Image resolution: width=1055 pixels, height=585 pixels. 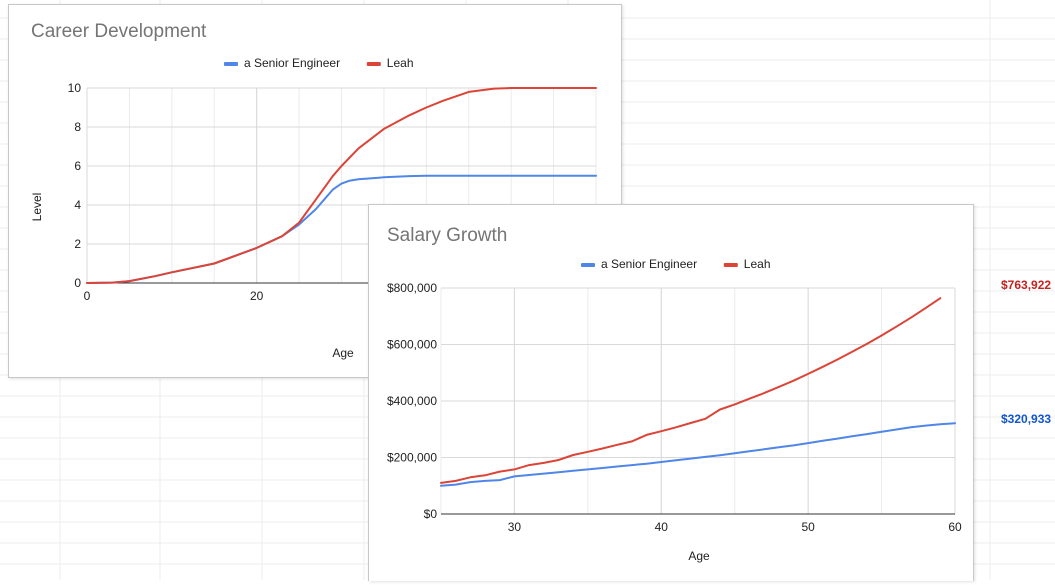 I want to click on x-tick-label: 30, so click(x=515, y=527).